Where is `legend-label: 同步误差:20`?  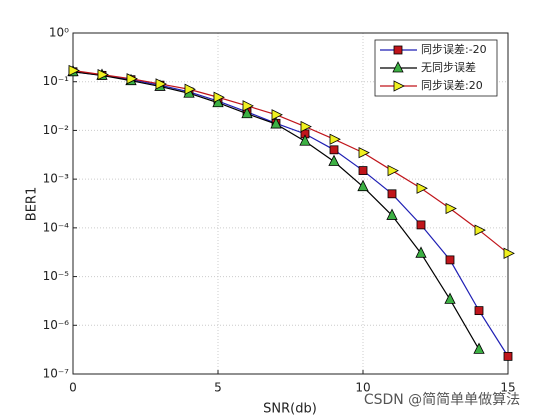
legend-label: 同步误差:20 is located at coordinates (452, 85).